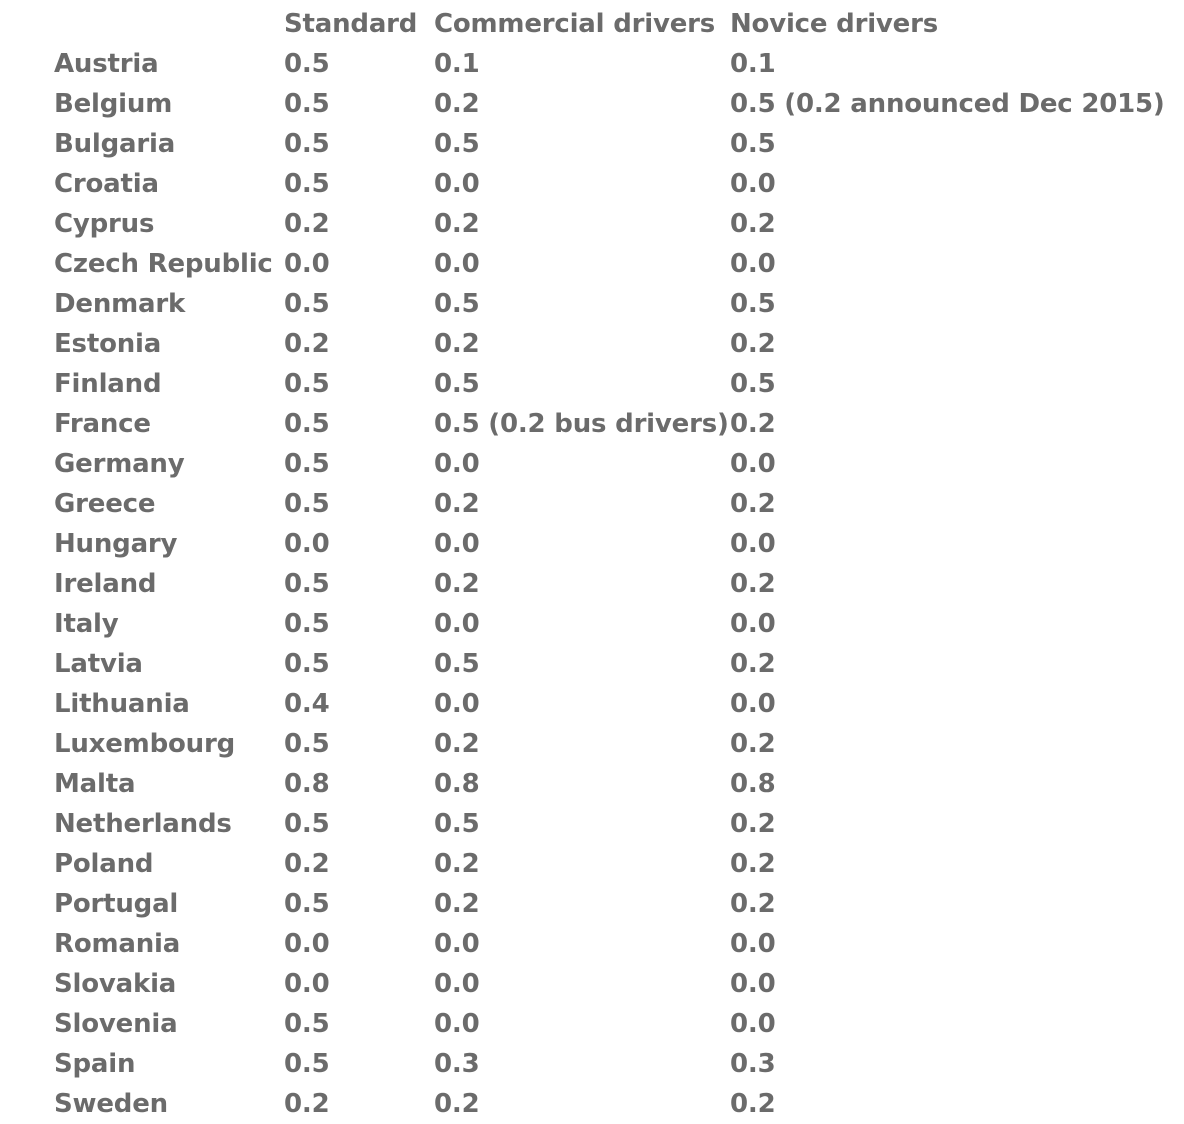 Image resolution: width=1184 pixels, height=1124 pixels. I want to click on table-row: Czech Republic 0.0 0.0 0.0, so click(614, 264).